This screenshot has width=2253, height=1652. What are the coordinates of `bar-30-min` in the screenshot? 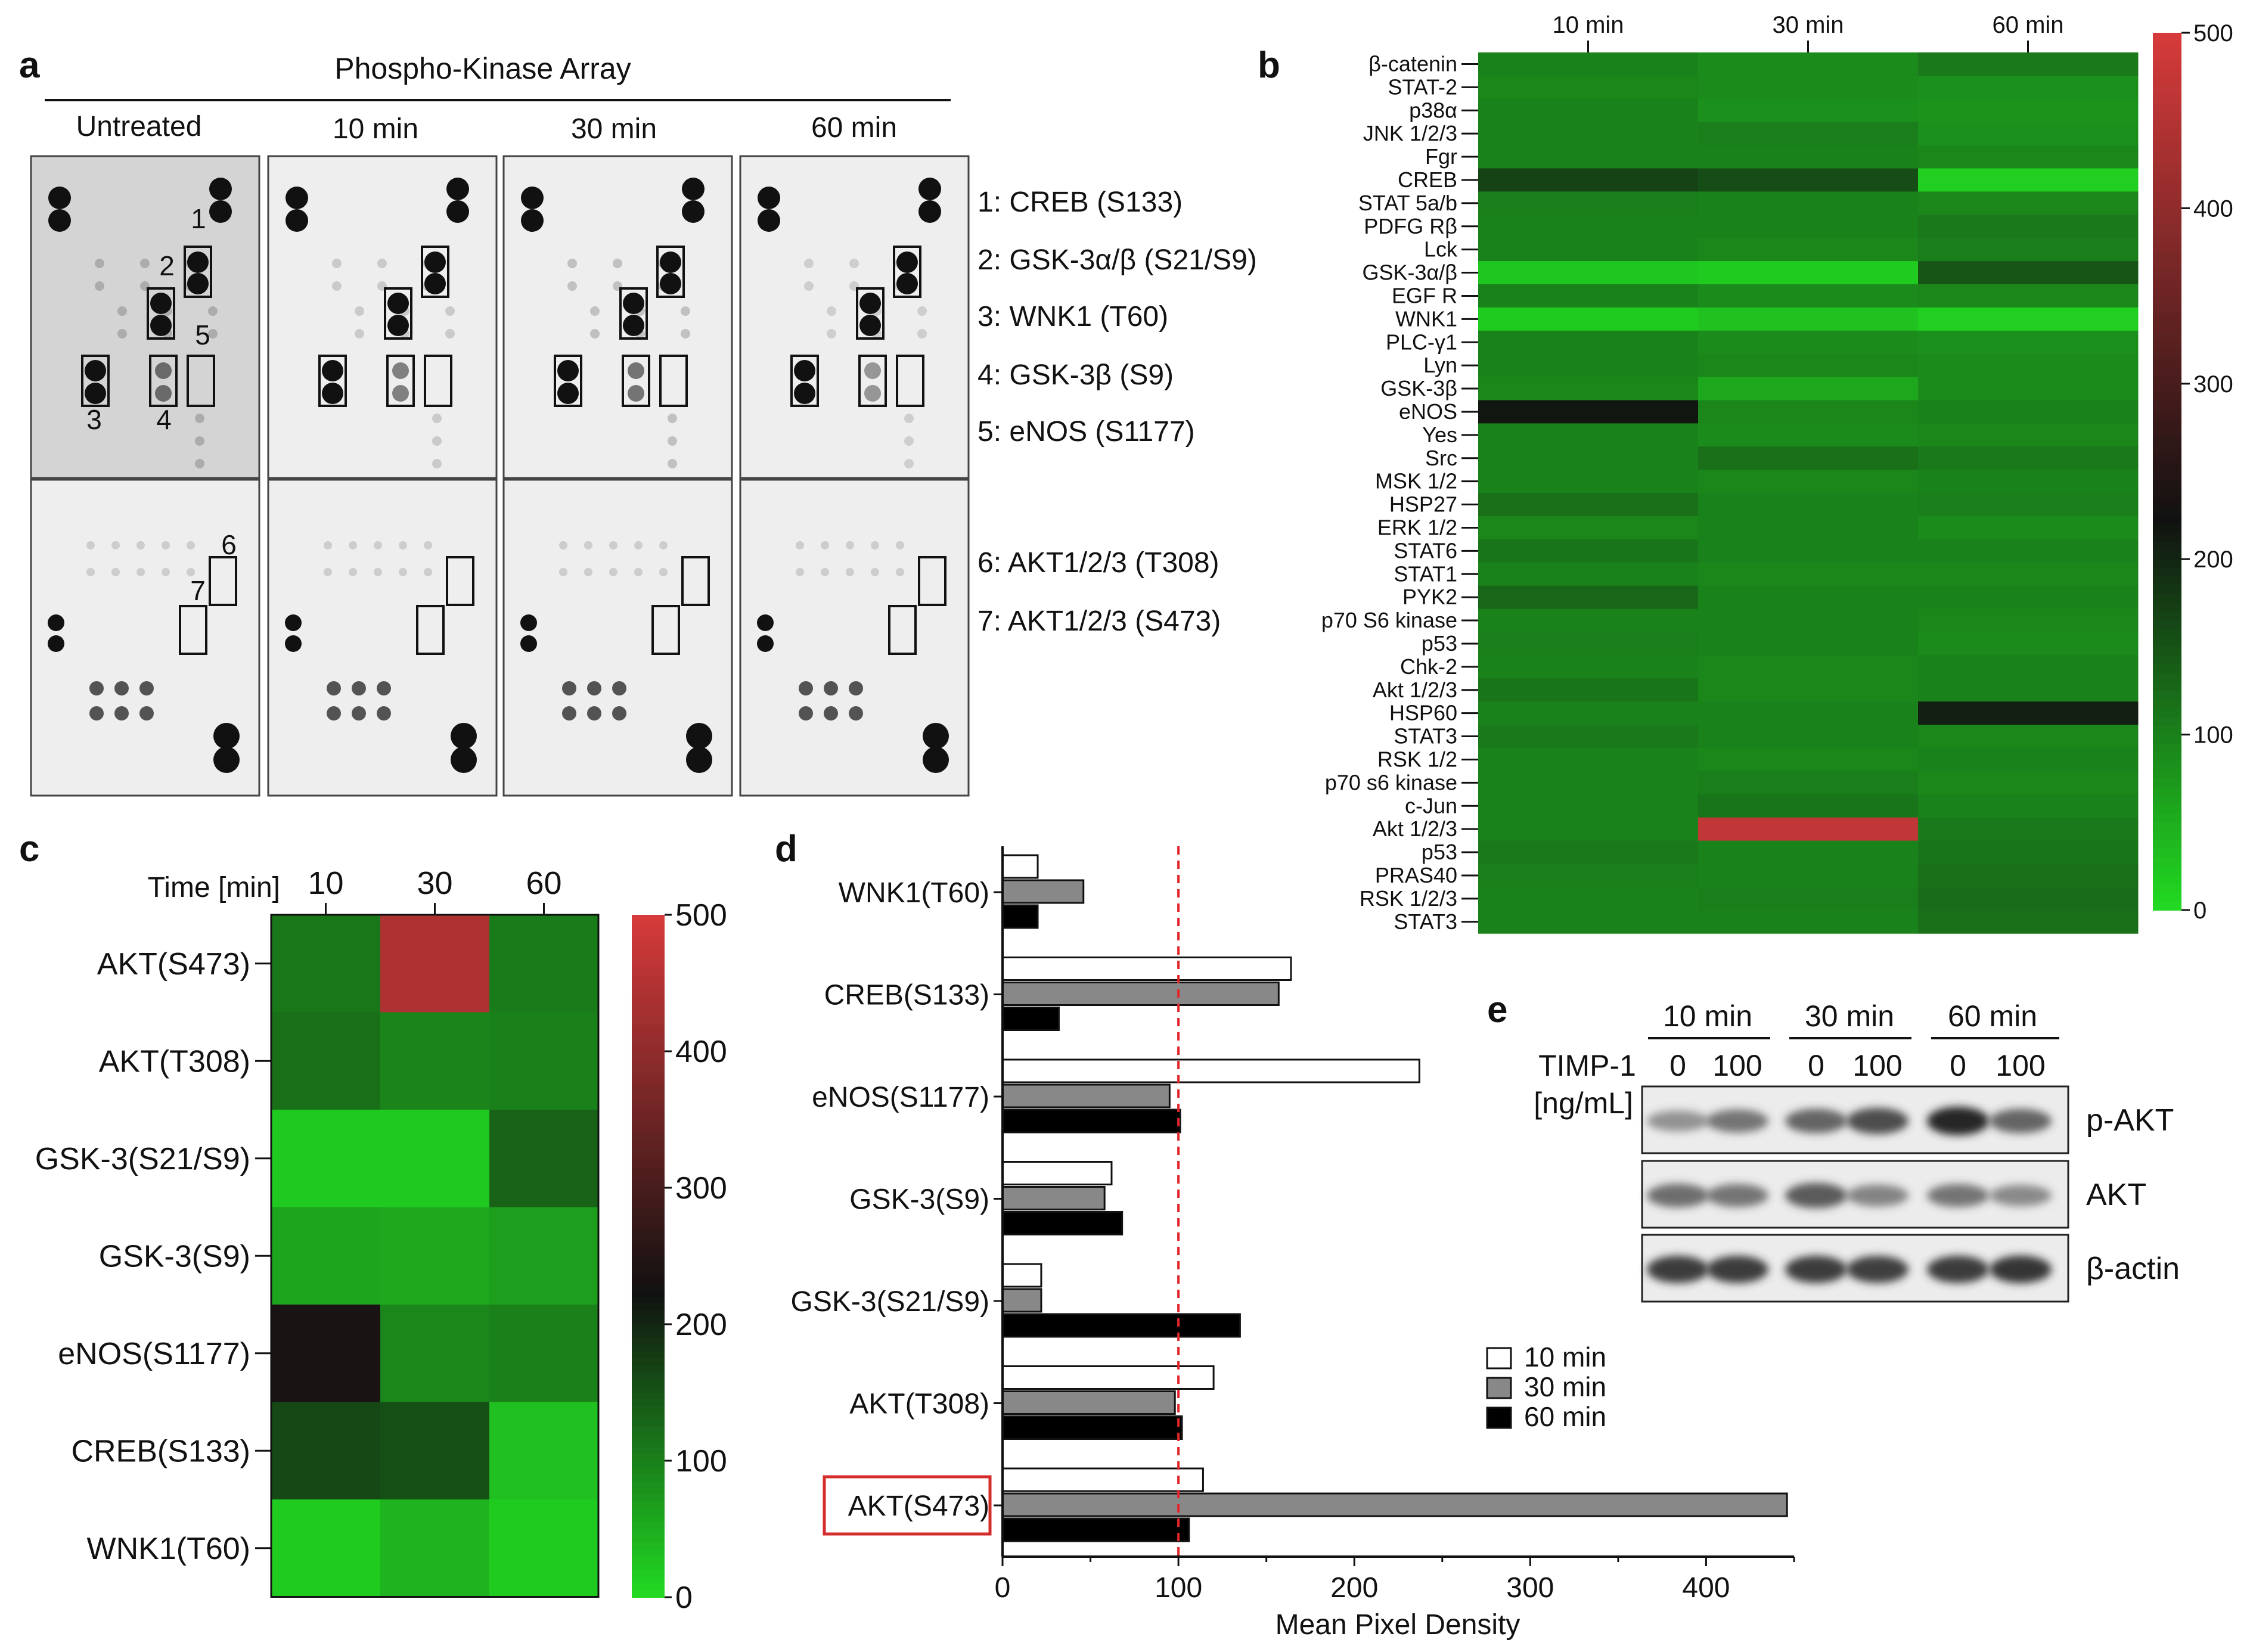 It's located at (1394, 1504).